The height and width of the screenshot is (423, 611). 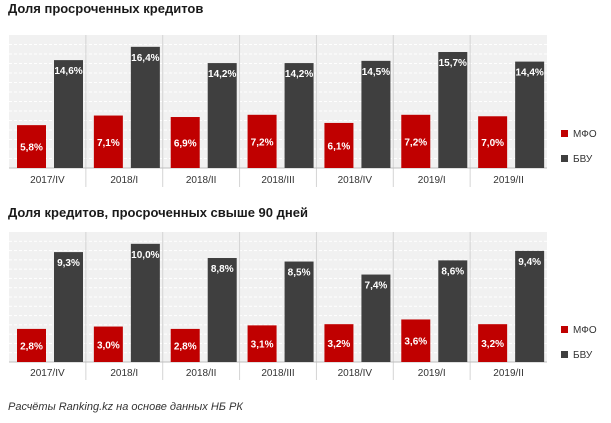 I want to click on bvu-data-label: 8,8%, so click(x=222, y=269).